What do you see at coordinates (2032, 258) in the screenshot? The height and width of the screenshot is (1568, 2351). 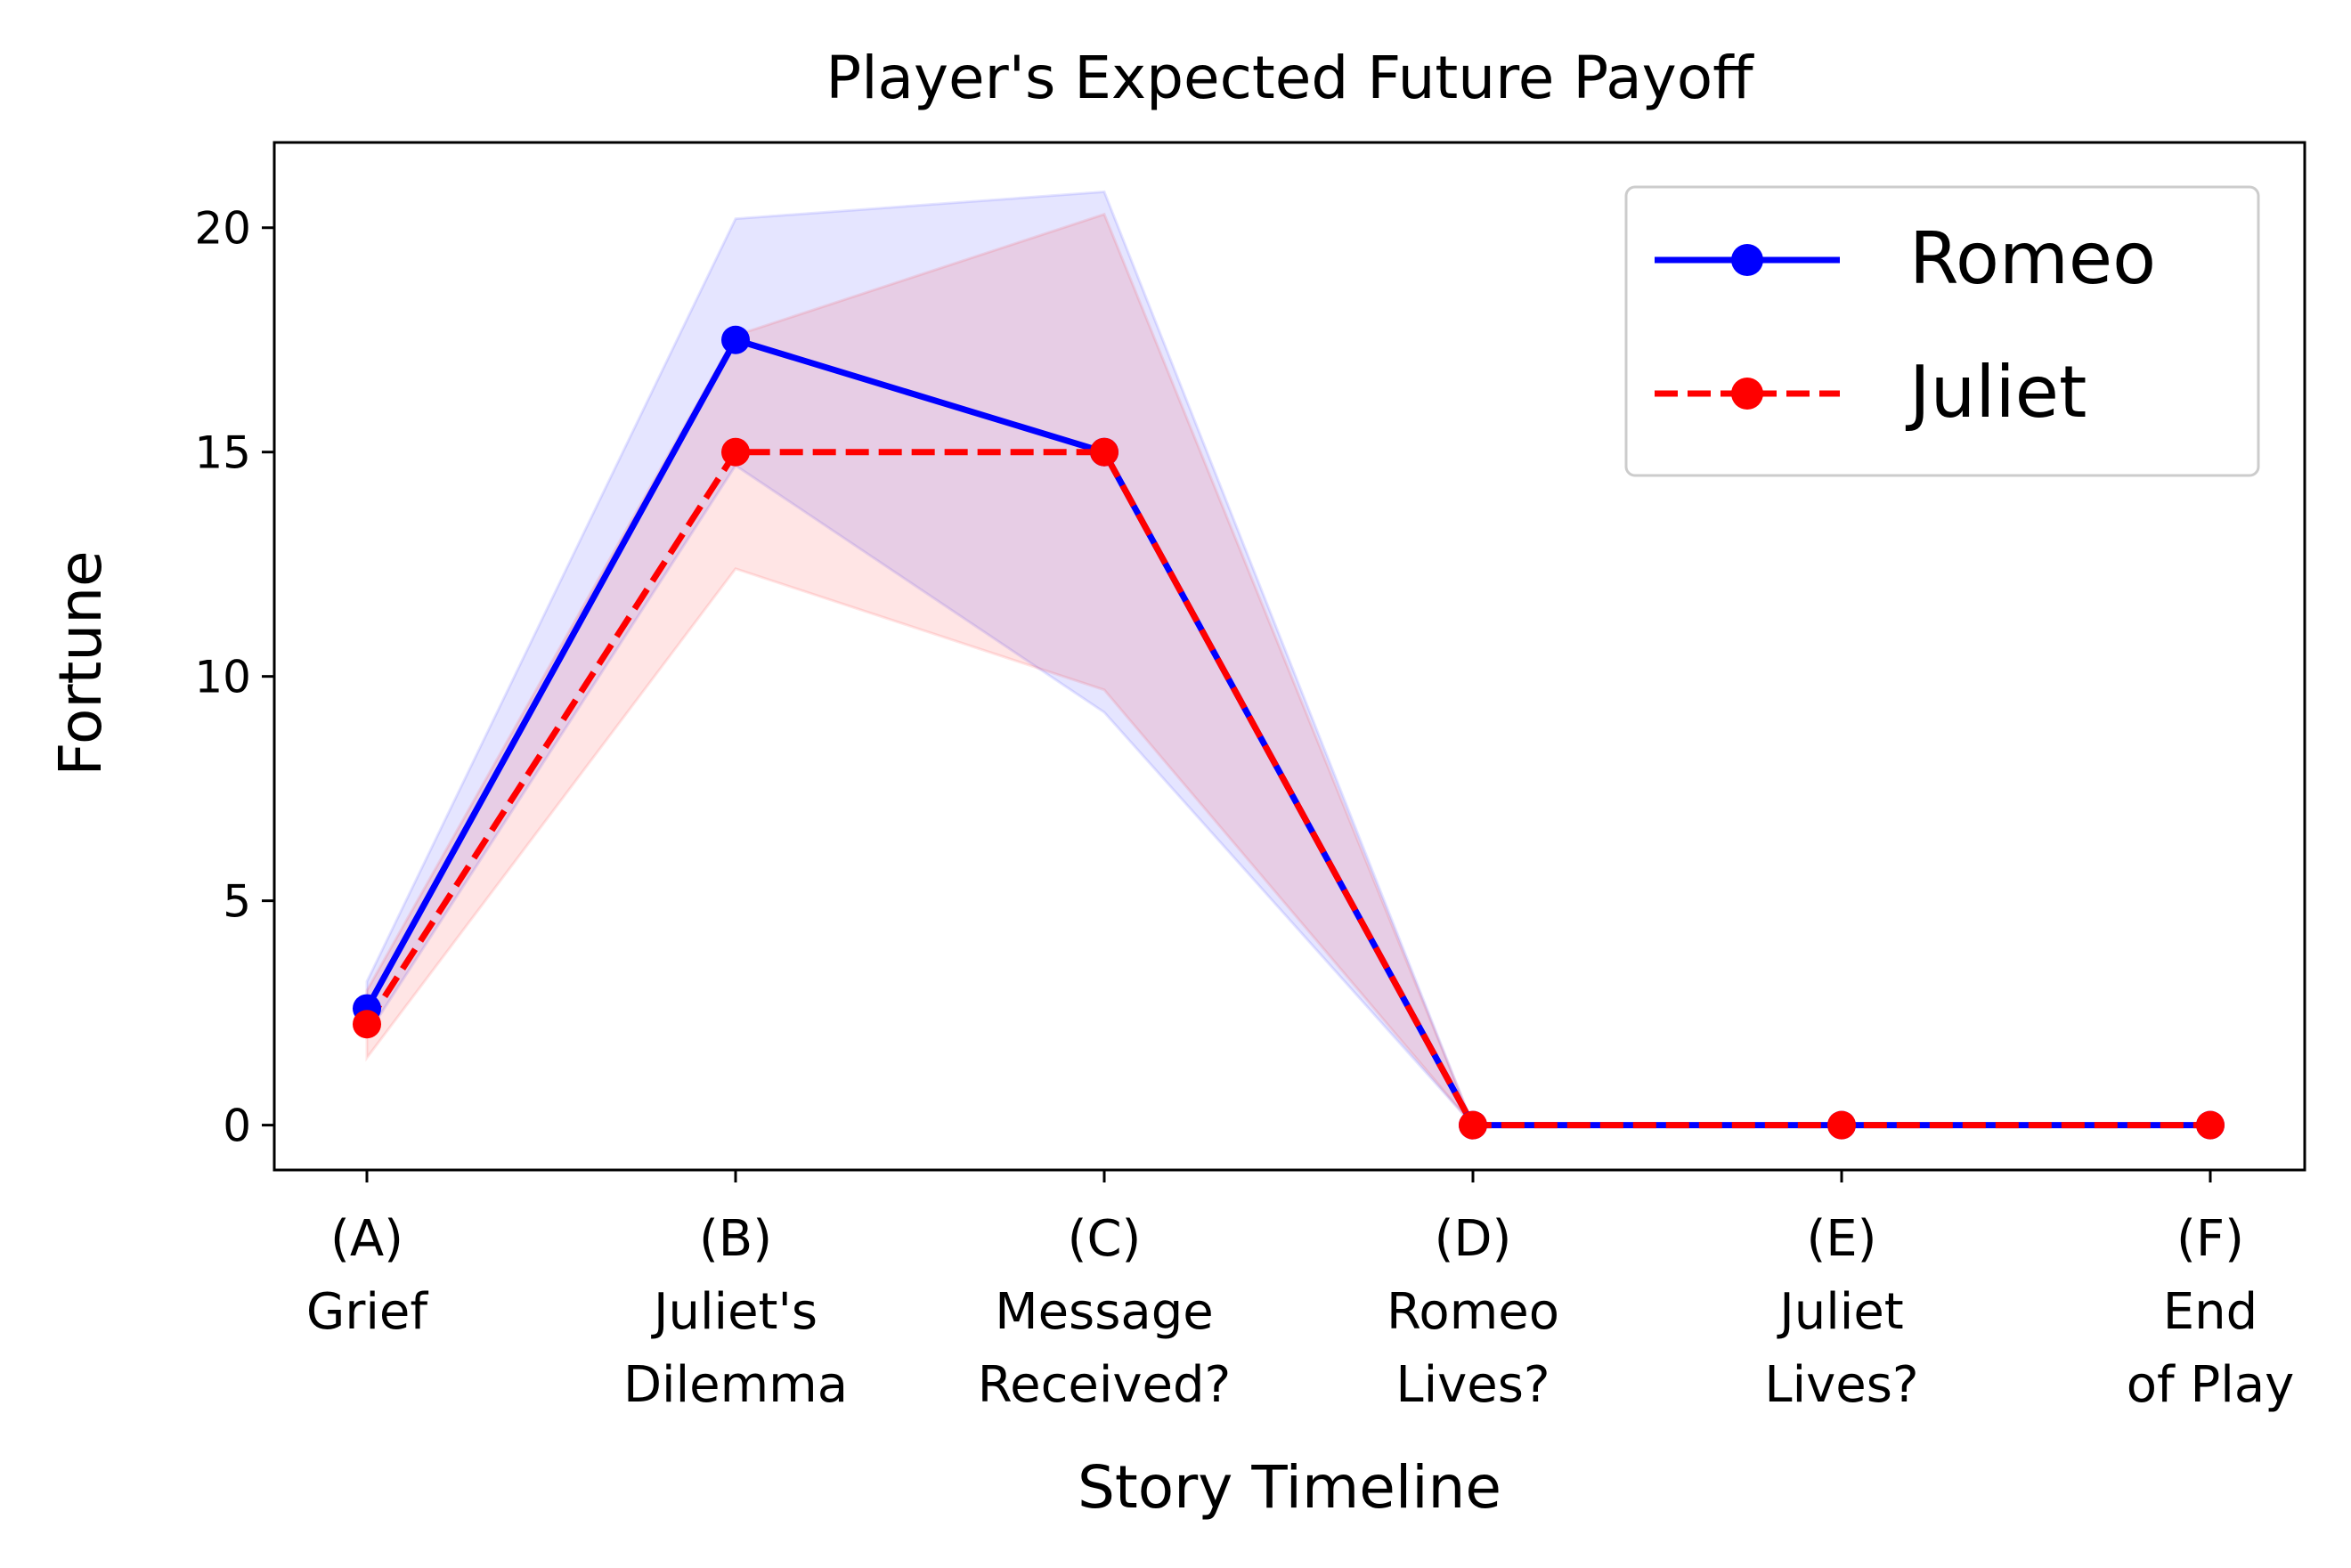 I see `legend-label-romeo: Romeo` at bounding box center [2032, 258].